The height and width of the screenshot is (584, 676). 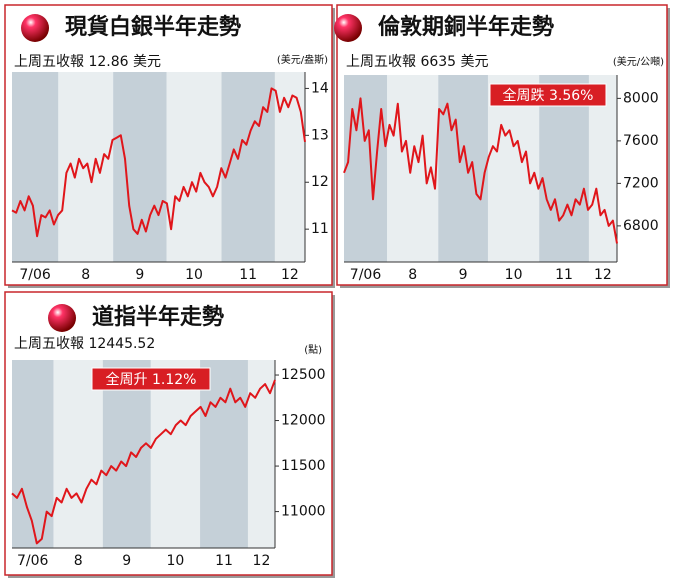 I want to click on y-tick-label: 14, so click(x=320, y=88).